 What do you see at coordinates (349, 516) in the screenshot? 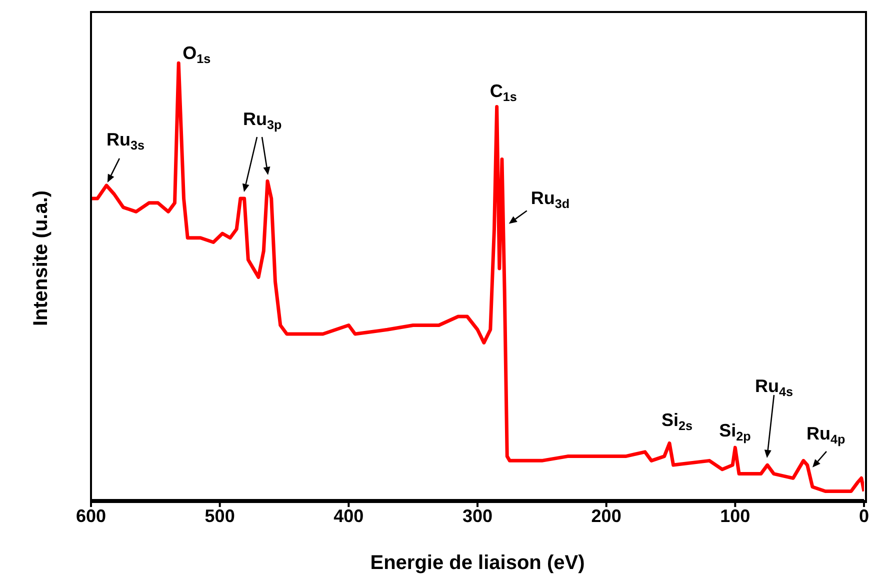
I see `x-tick-label: 400` at bounding box center [349, 516].